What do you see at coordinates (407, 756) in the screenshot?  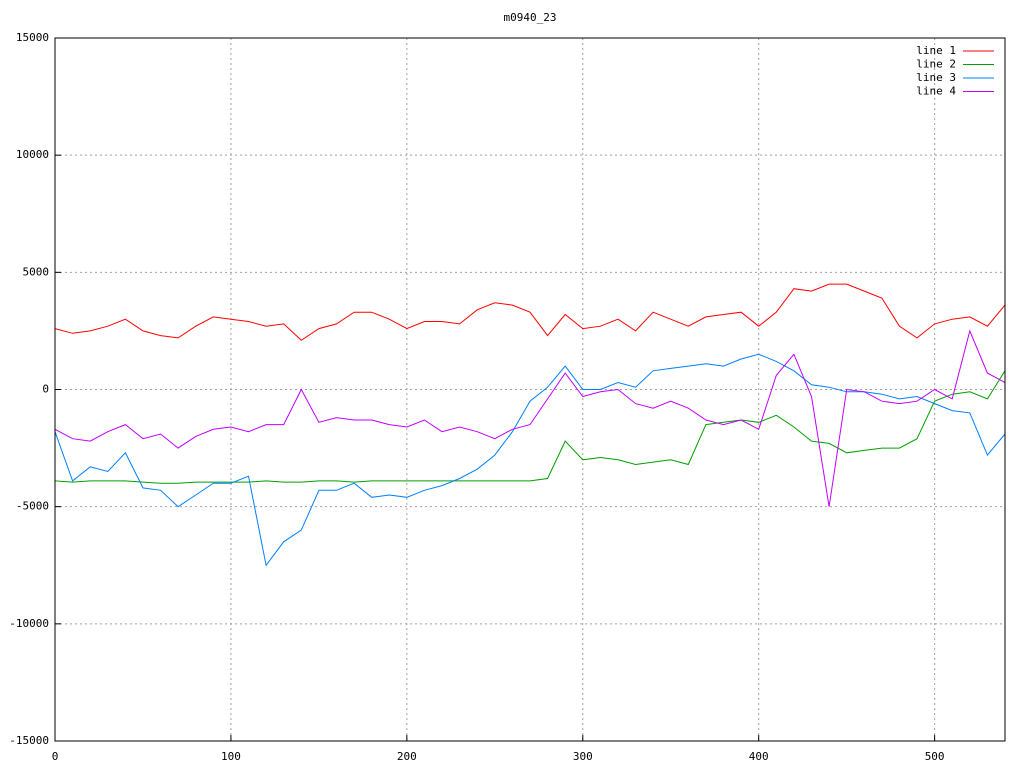 I see `x-tick-label: 200` at bounding box center [407, 756].